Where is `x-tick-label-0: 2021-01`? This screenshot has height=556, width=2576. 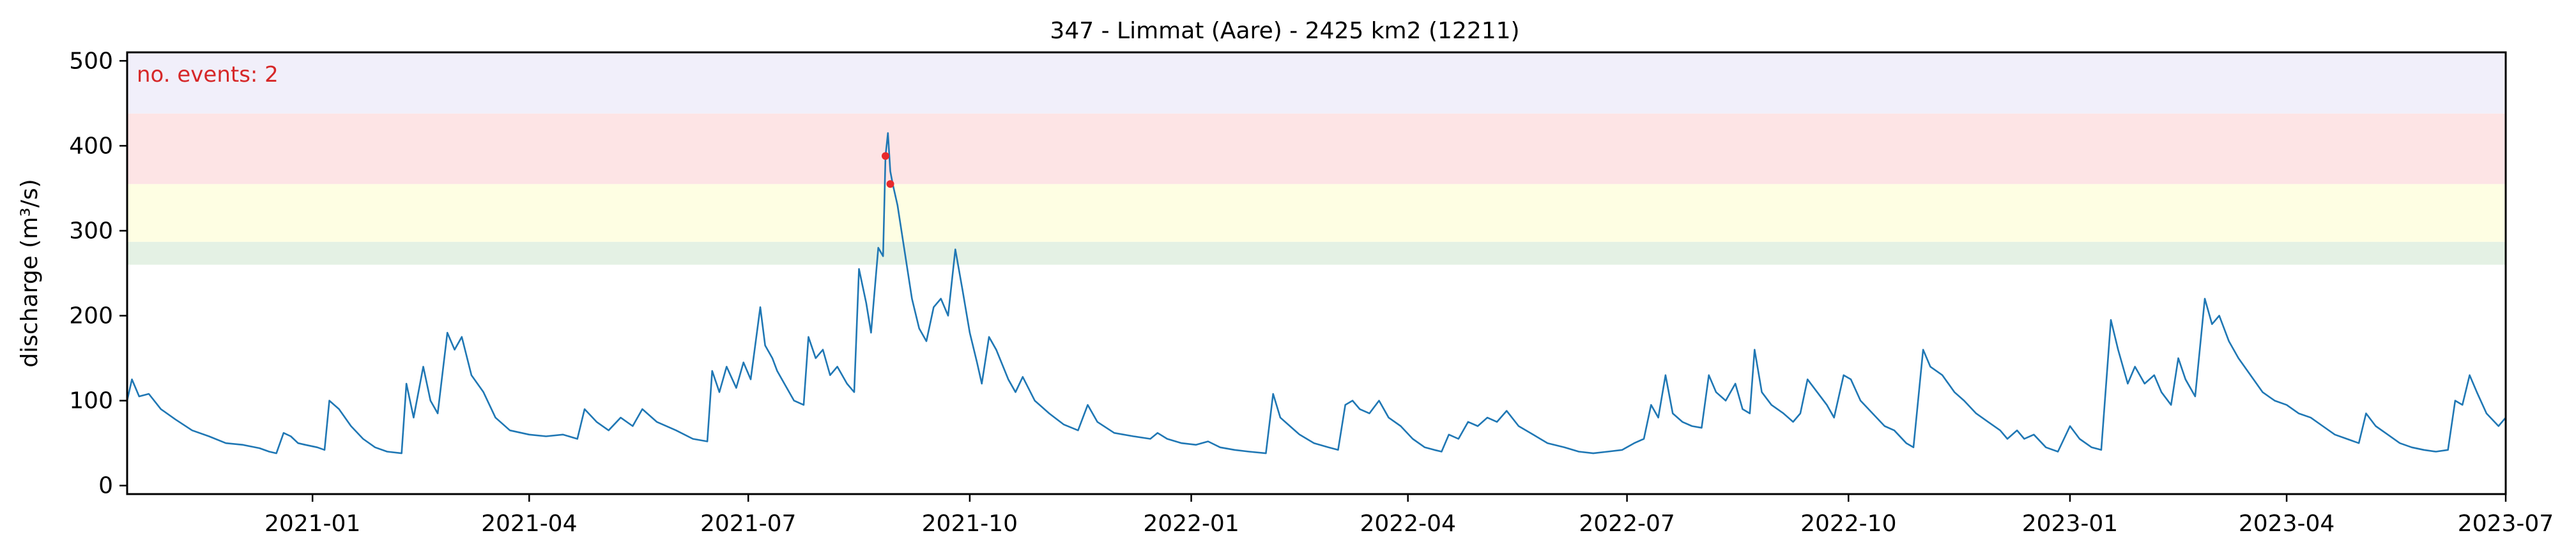
x-tick-label-0: 2021-01 is located at coordinates (312, 524).